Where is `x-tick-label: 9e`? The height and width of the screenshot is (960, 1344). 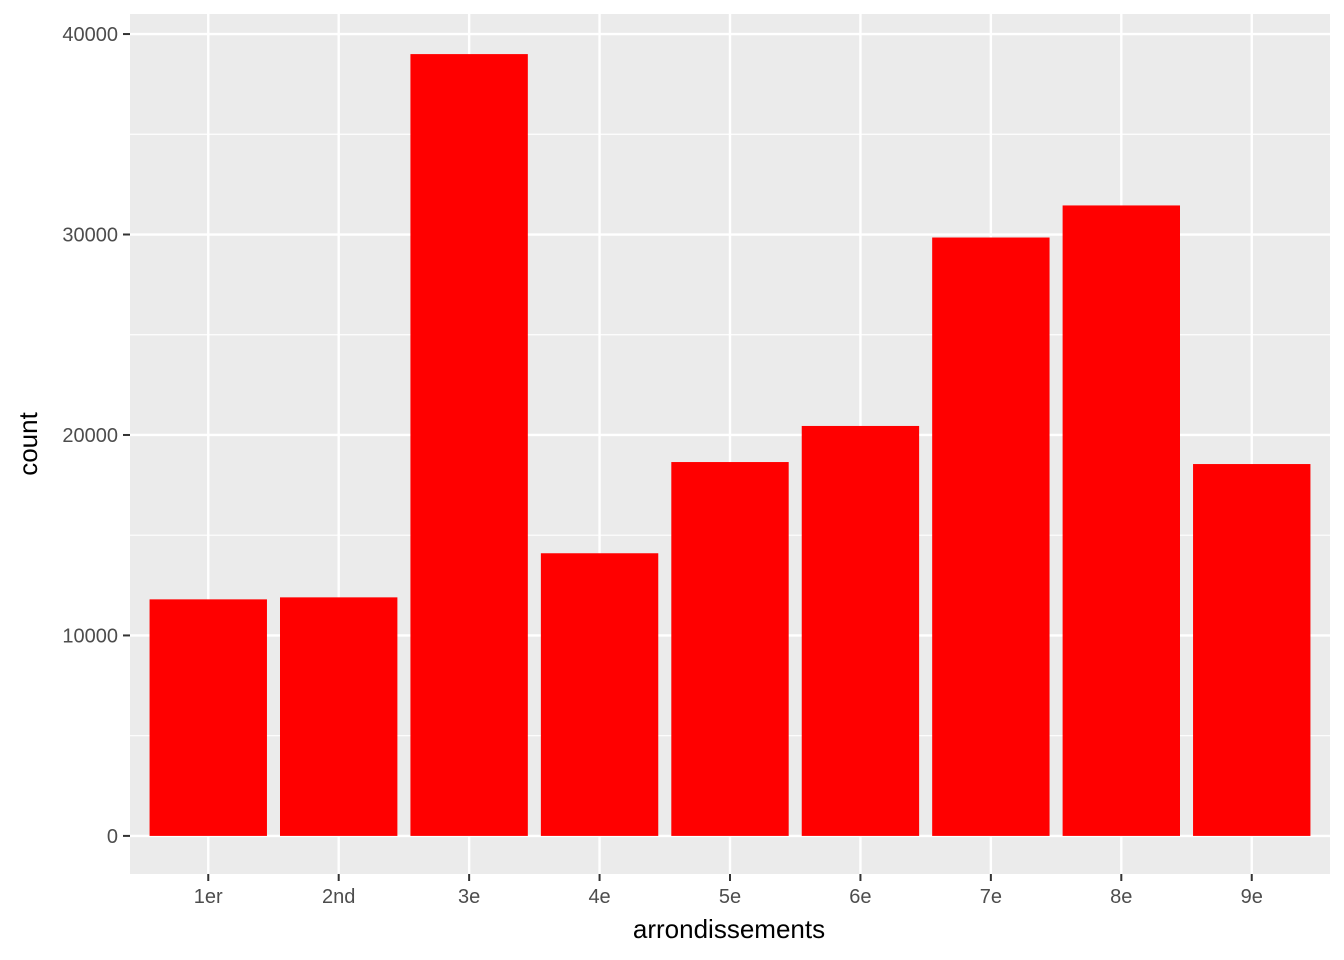 x-tick-label: 9e is located at coordinates (1252, 897).